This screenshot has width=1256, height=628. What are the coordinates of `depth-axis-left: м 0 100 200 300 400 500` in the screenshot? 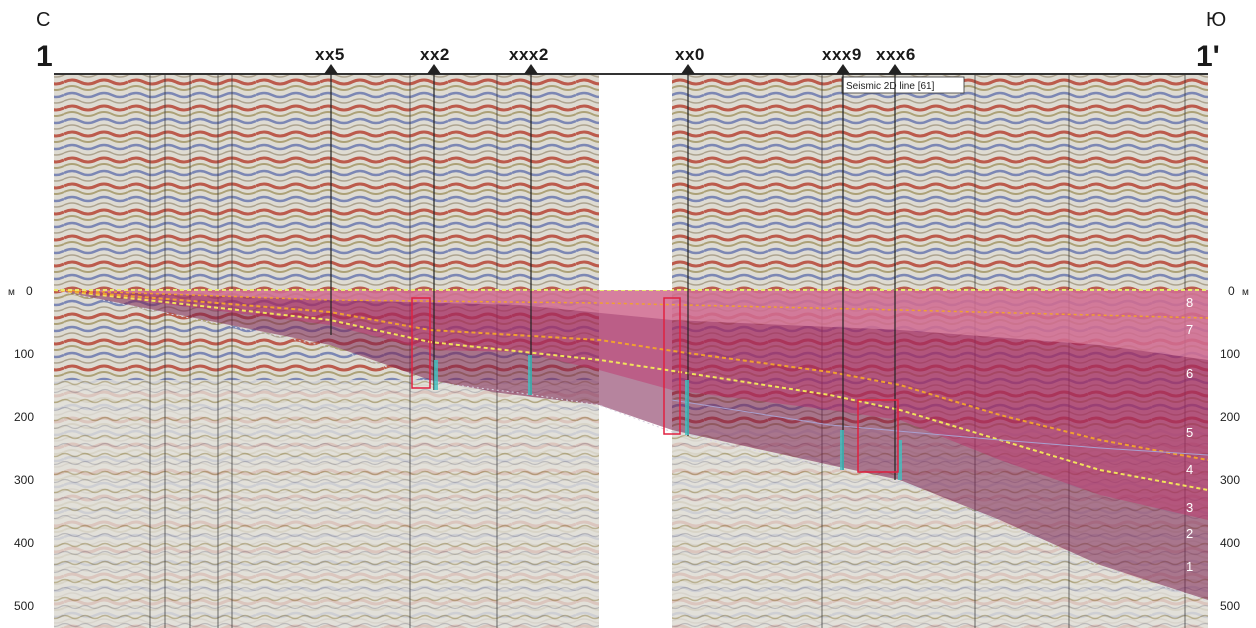 It's located at (21, 448).